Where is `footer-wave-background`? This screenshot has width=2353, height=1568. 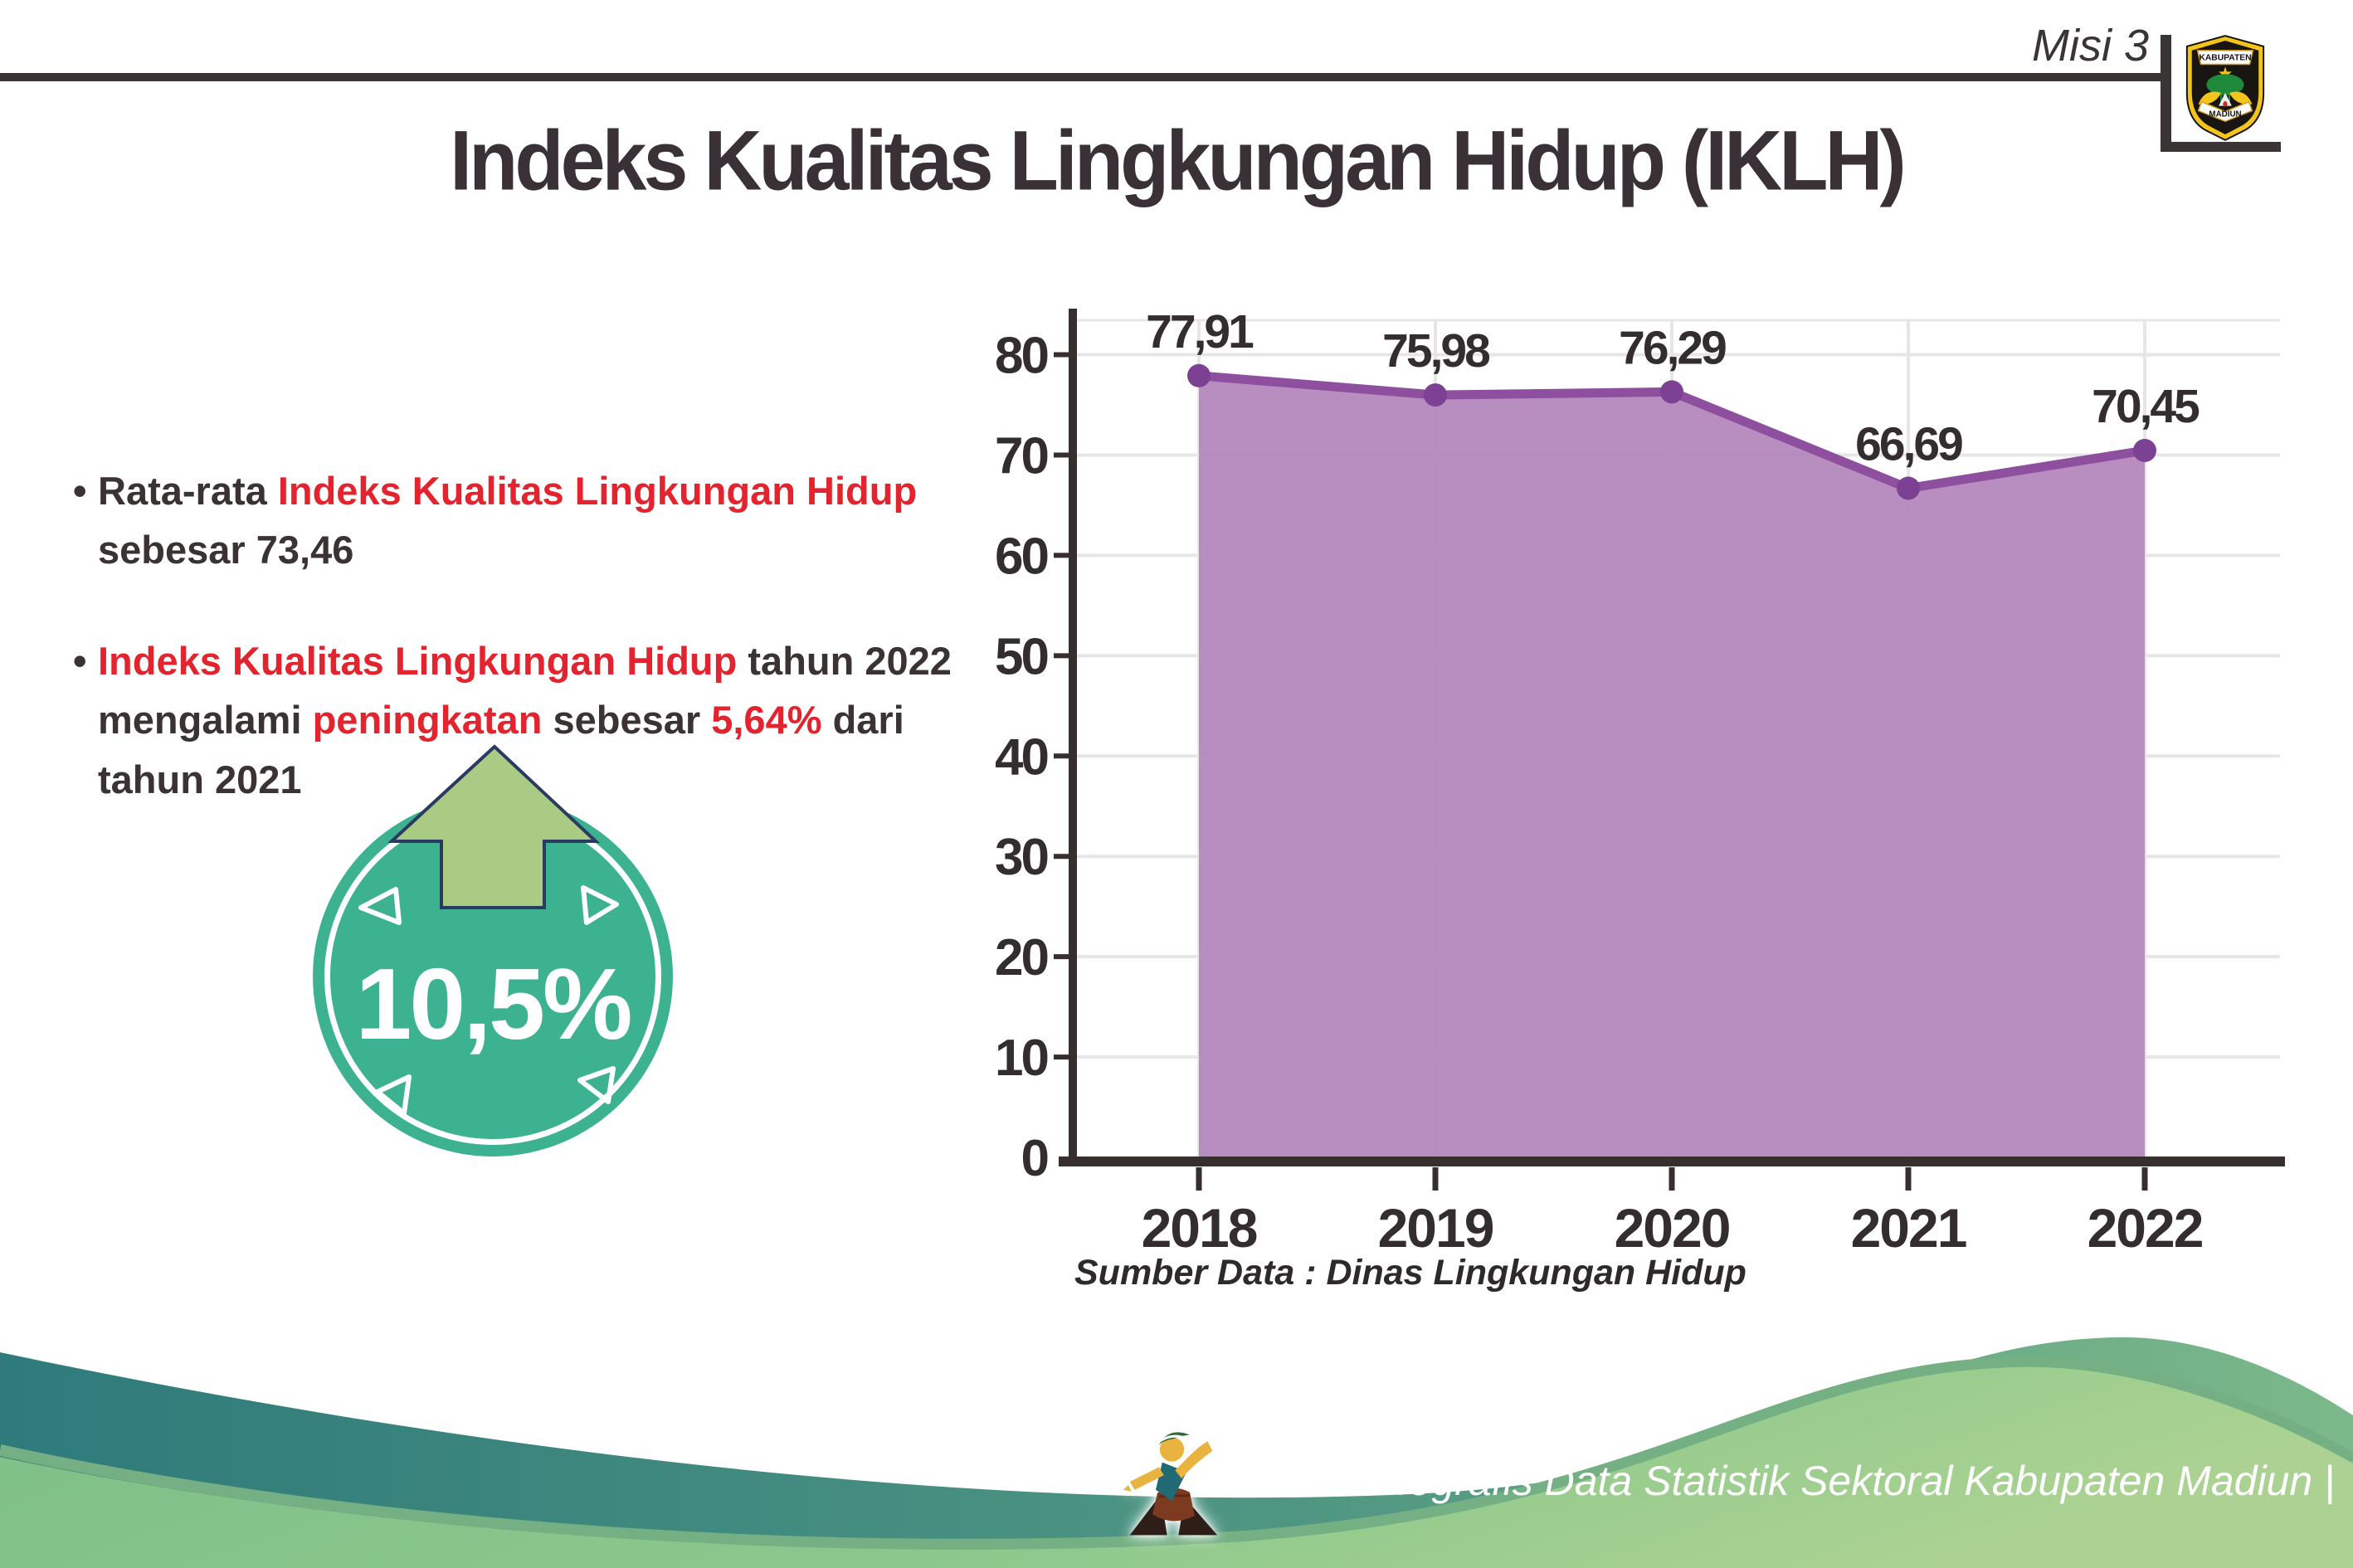 footer-wave-background is located at coordinates (1176, 1452).